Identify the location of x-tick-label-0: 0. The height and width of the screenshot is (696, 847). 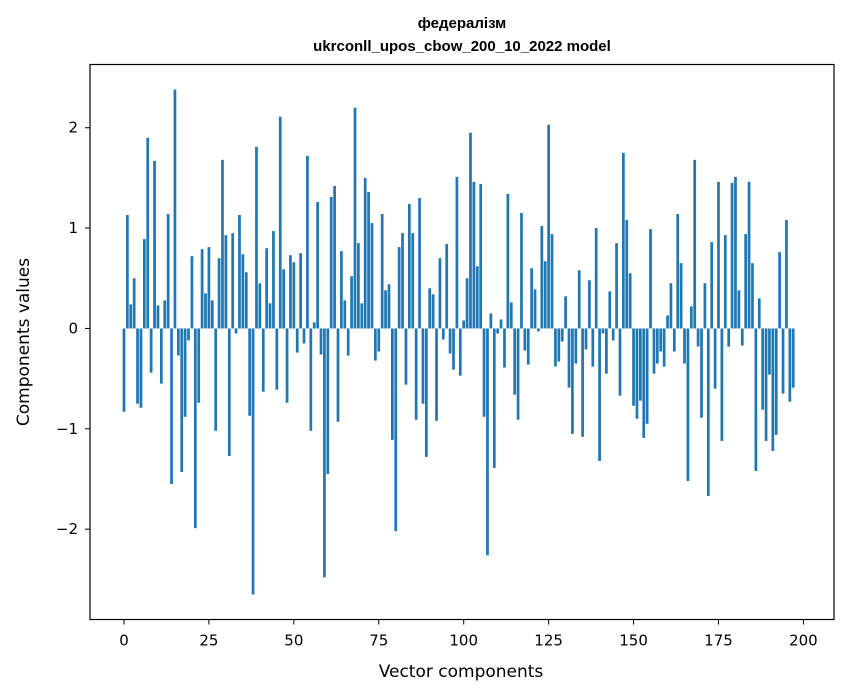
(124, 641).